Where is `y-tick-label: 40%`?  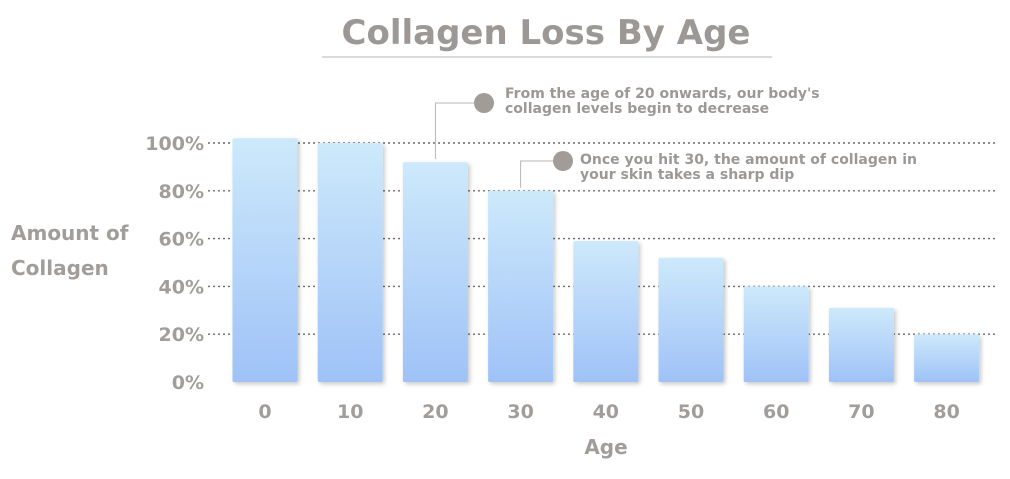
y-tick-label: 40% is located at coordinates (181, 287).